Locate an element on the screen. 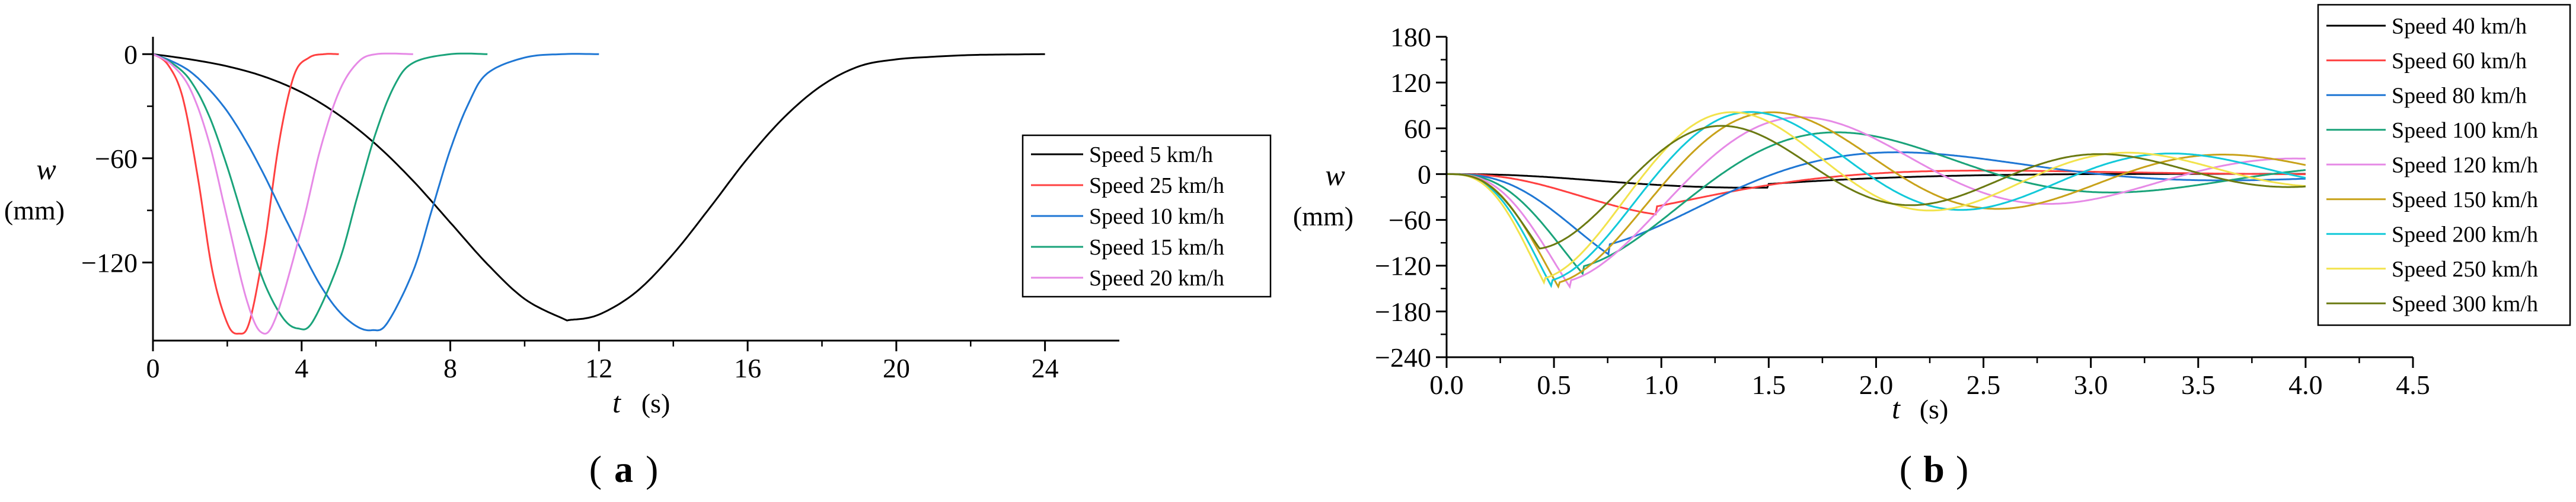 The width and height of the screenshot is (2576, 502). panel-label-a: ( a ) is located at coordinates (624, 469).